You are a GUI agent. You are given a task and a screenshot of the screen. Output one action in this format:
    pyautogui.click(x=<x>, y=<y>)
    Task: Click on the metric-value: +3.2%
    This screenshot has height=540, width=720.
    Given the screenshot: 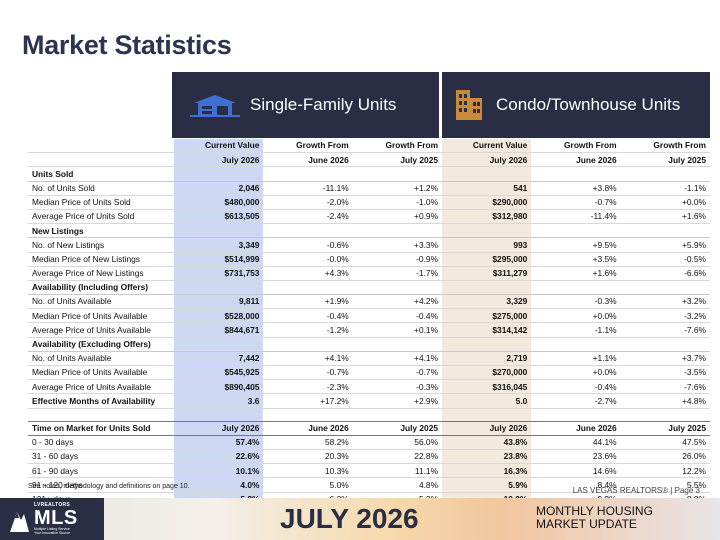 What is the action you would take?
    pyautogui.click(x=665, y=302)
    